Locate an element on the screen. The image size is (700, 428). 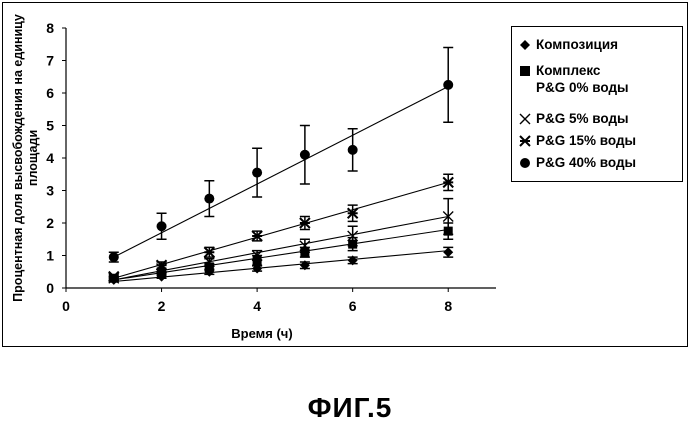
square-icon is located at coordinates (525, 71).